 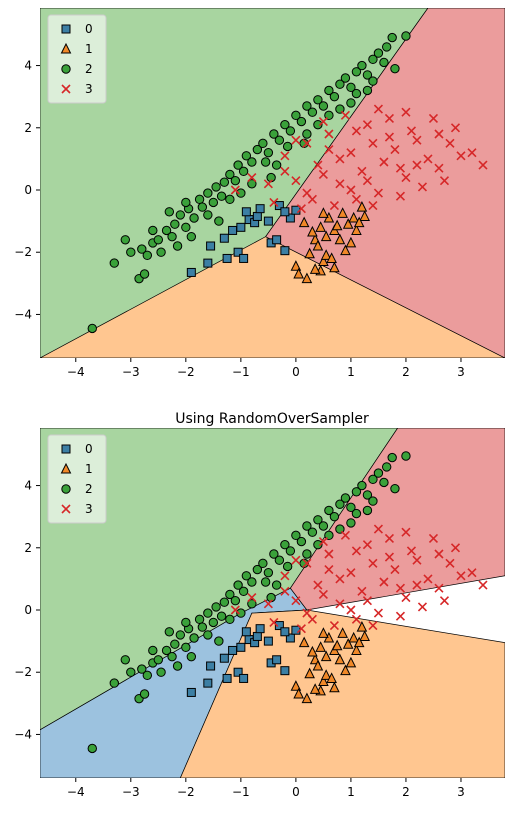 I want to click on y-tick-label: −4, so click(x=23, y=314).